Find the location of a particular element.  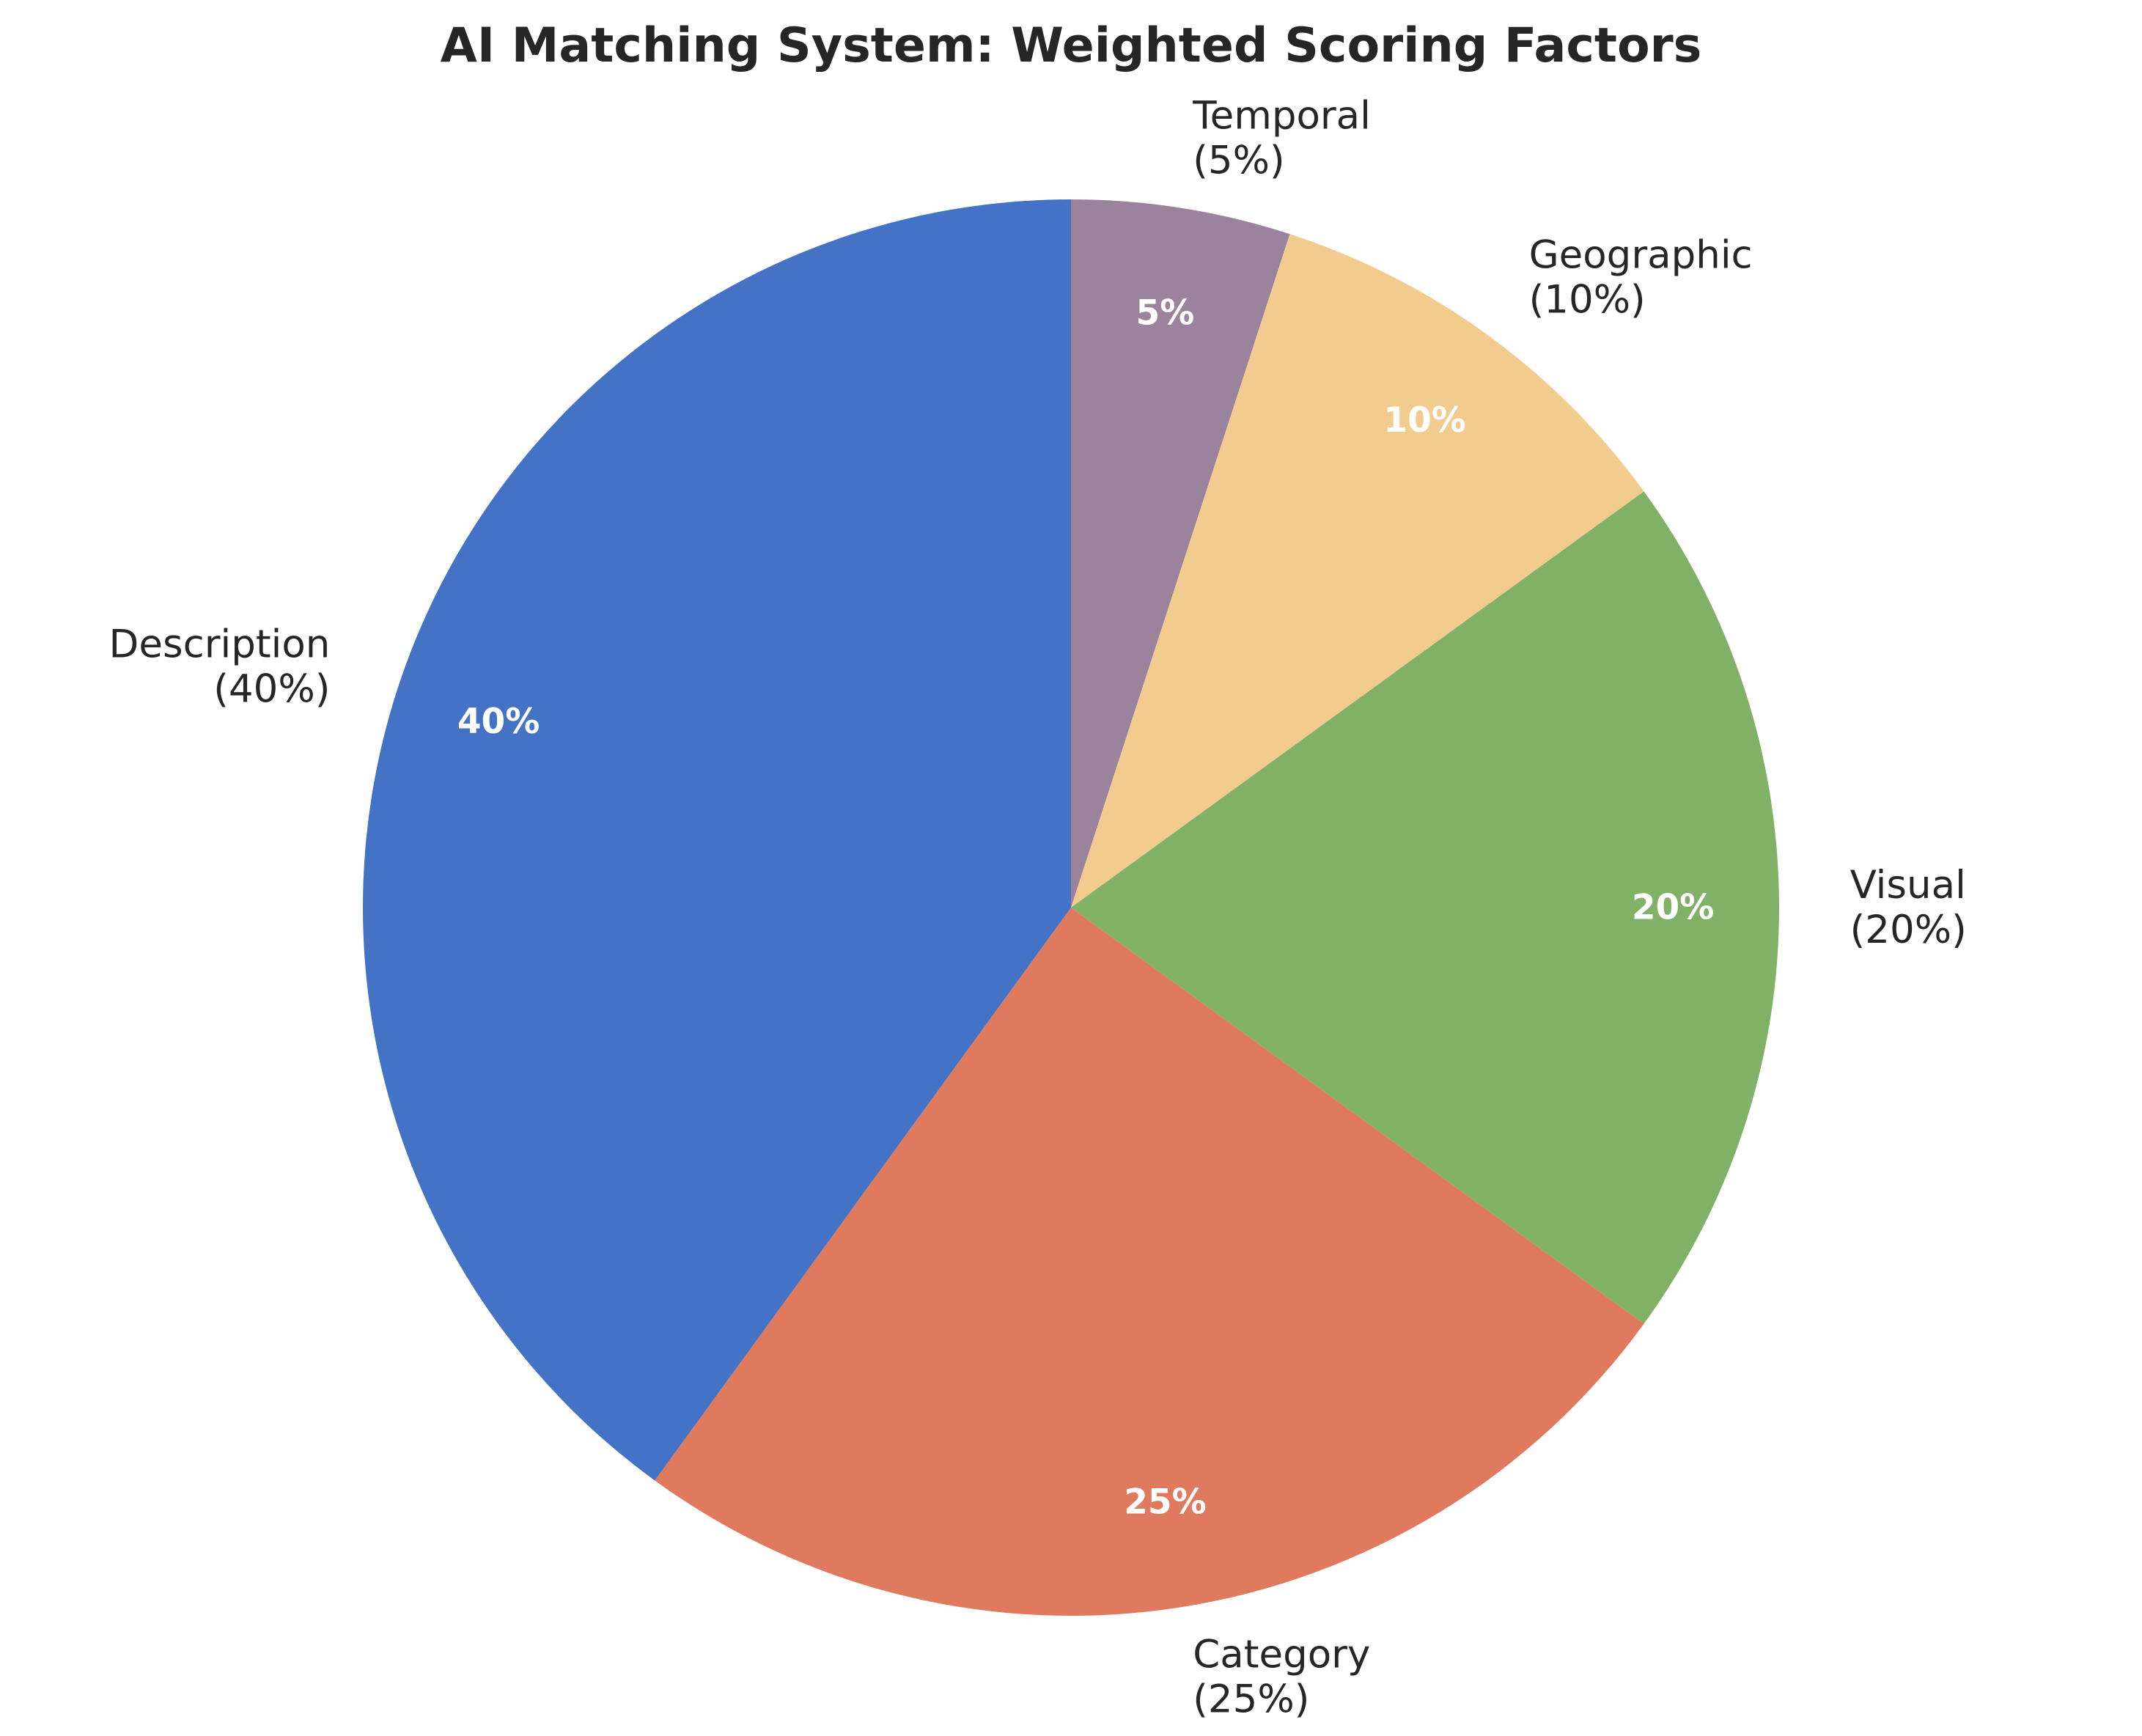

pie-percent-label-temporal: 5% is located at coordinates (1166, 313).